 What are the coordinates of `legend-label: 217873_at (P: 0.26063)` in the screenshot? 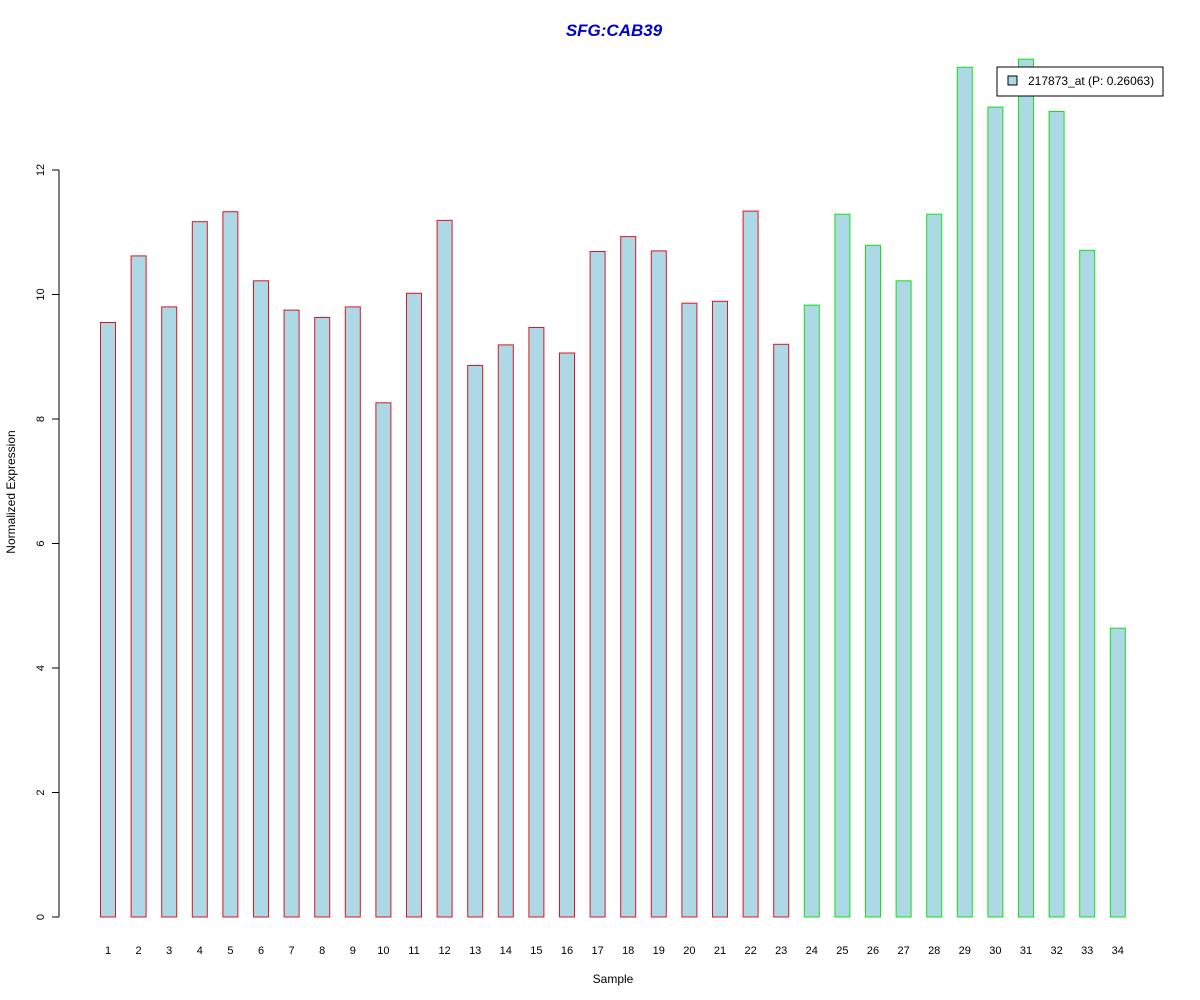 It's located at (1091, 81).